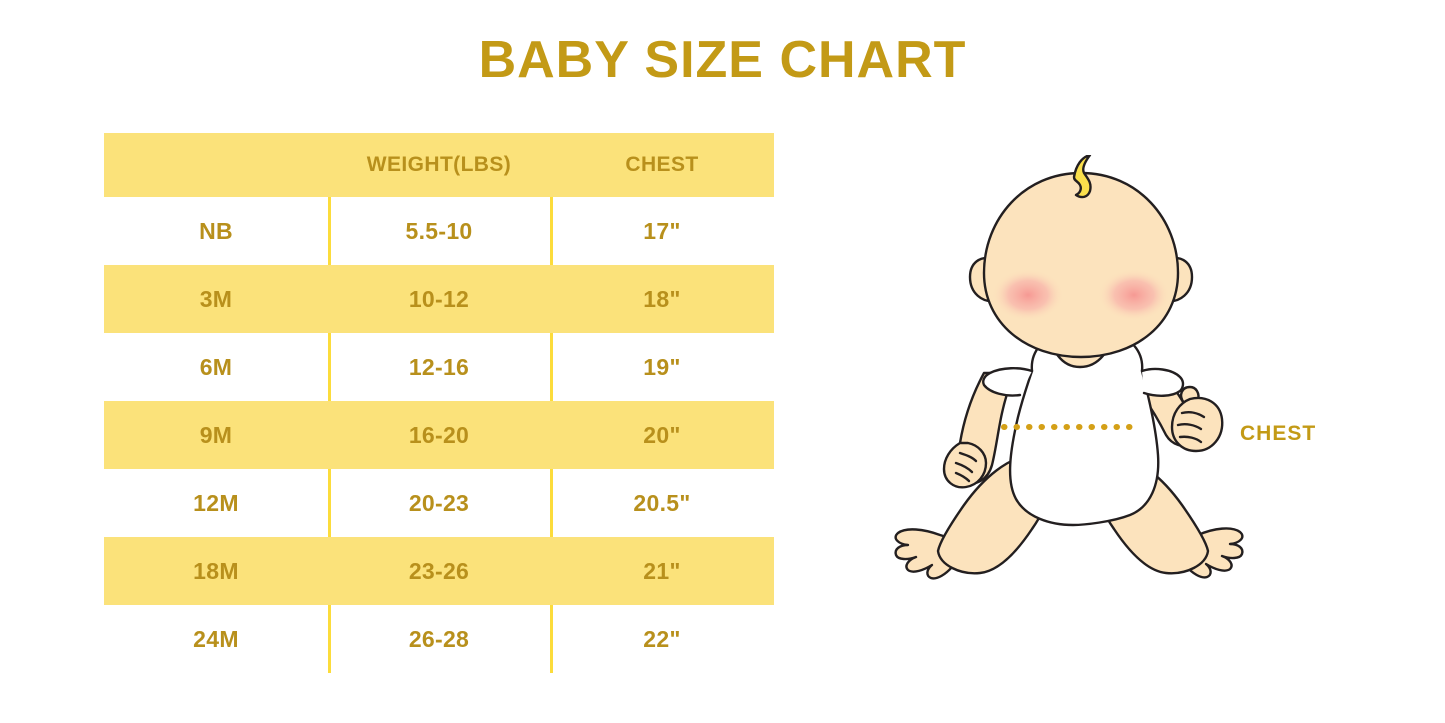 The image size is (1445, 723). What do you see at coordinates (1197, 419) in the screenshot?
I see `right-hand-icon` at bounding box center [1197, 419].